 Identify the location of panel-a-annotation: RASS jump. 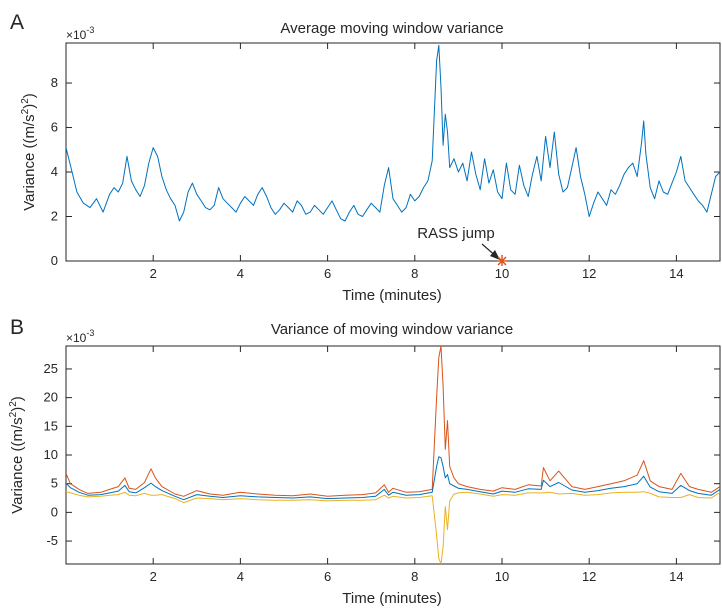
(462, 245).